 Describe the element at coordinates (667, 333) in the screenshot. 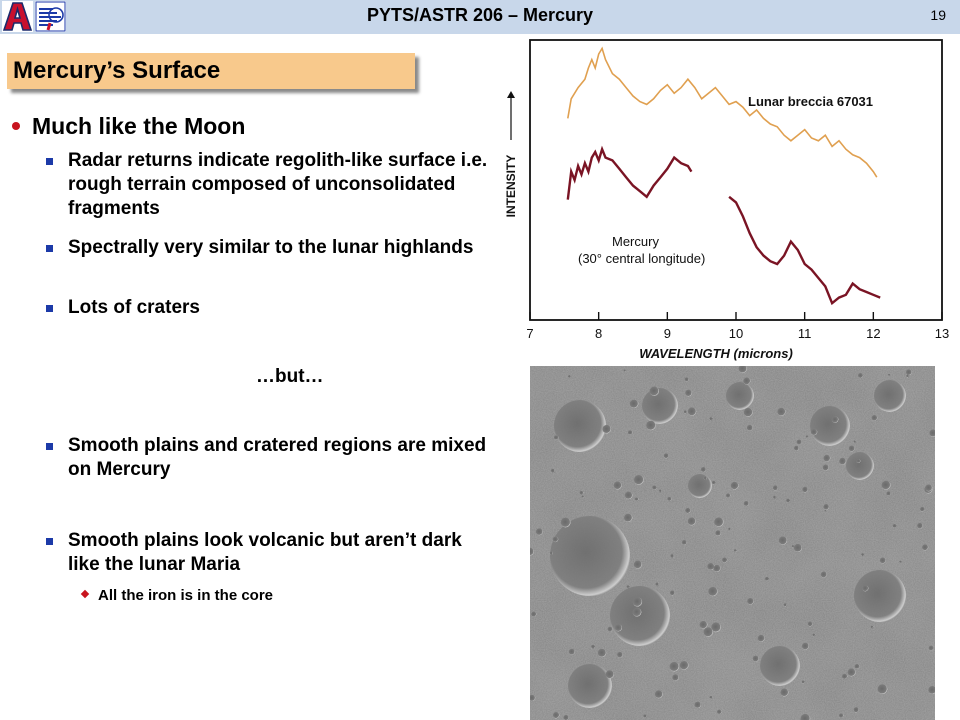

I see `x-tick-label: 9` at that location.